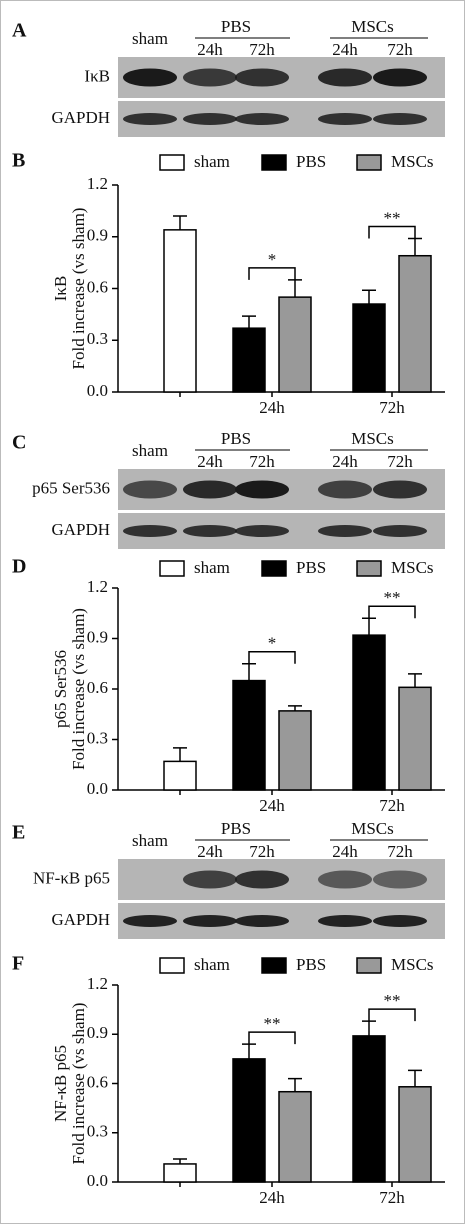 Image resolution: width=465 pixels, height=1224 pixels. What do you see at coordinates (71, 877) in the screenshot?
I see `row-label: NF-κB p65` at bounding box center [71, 877].